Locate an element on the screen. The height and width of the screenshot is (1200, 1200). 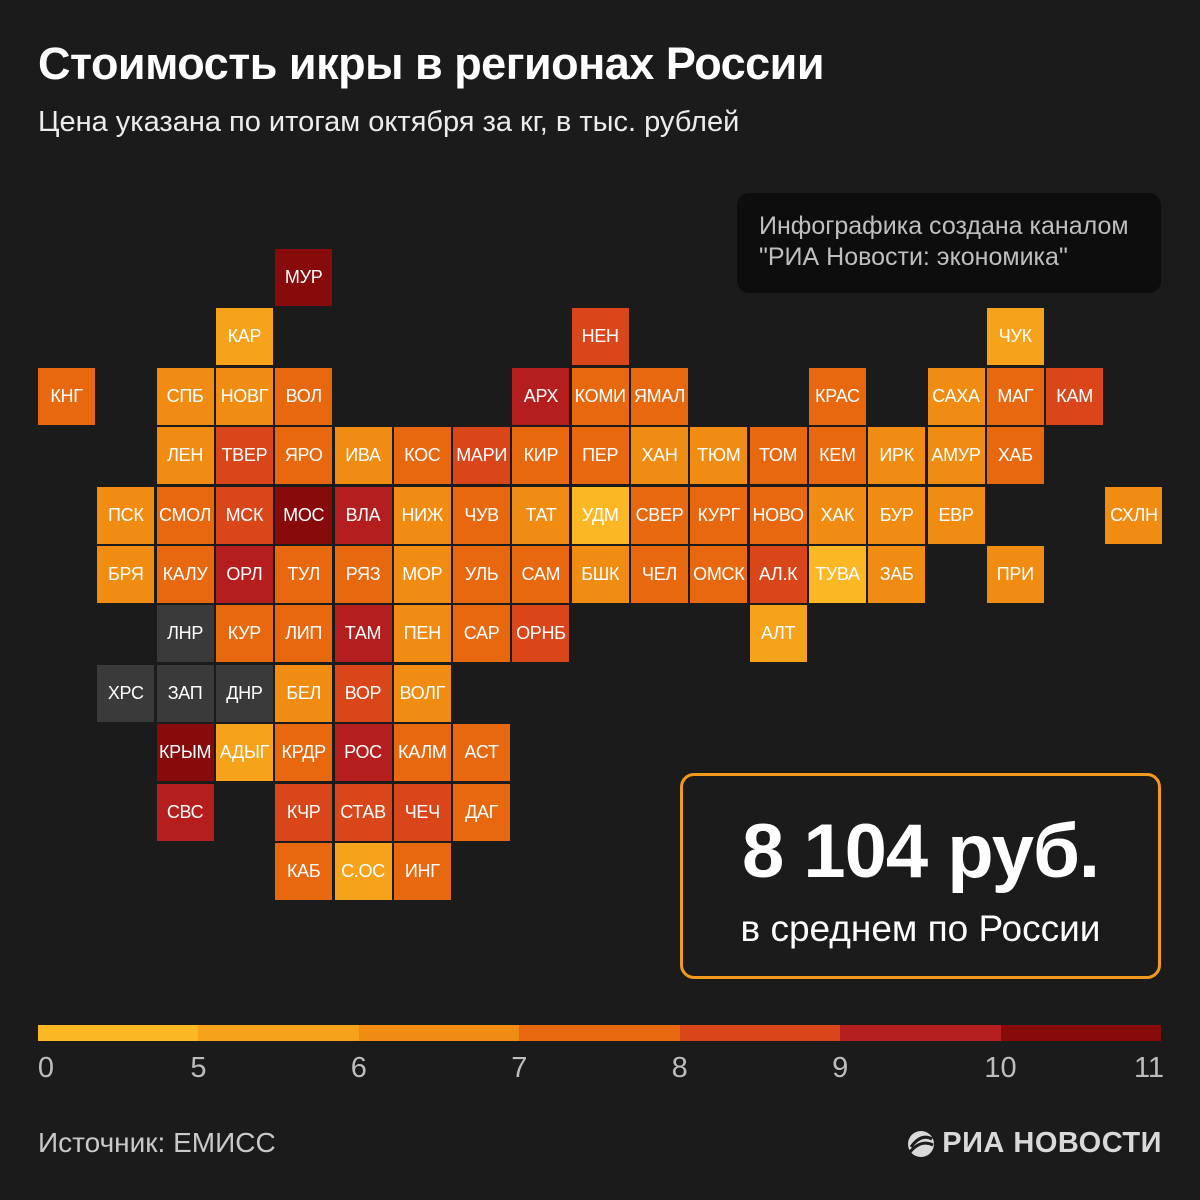
region-cell: НИЖ is located at coordinates (422, 515).